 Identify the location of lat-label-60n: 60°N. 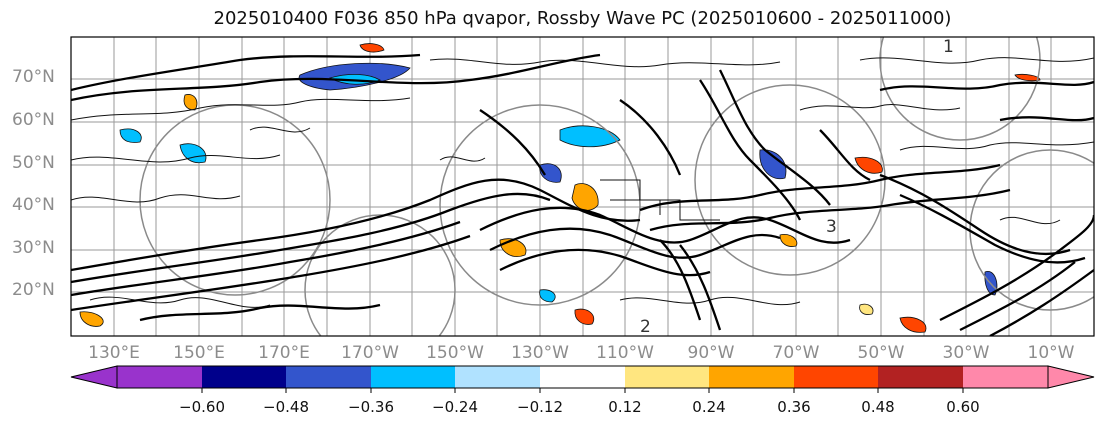
(33, 120).